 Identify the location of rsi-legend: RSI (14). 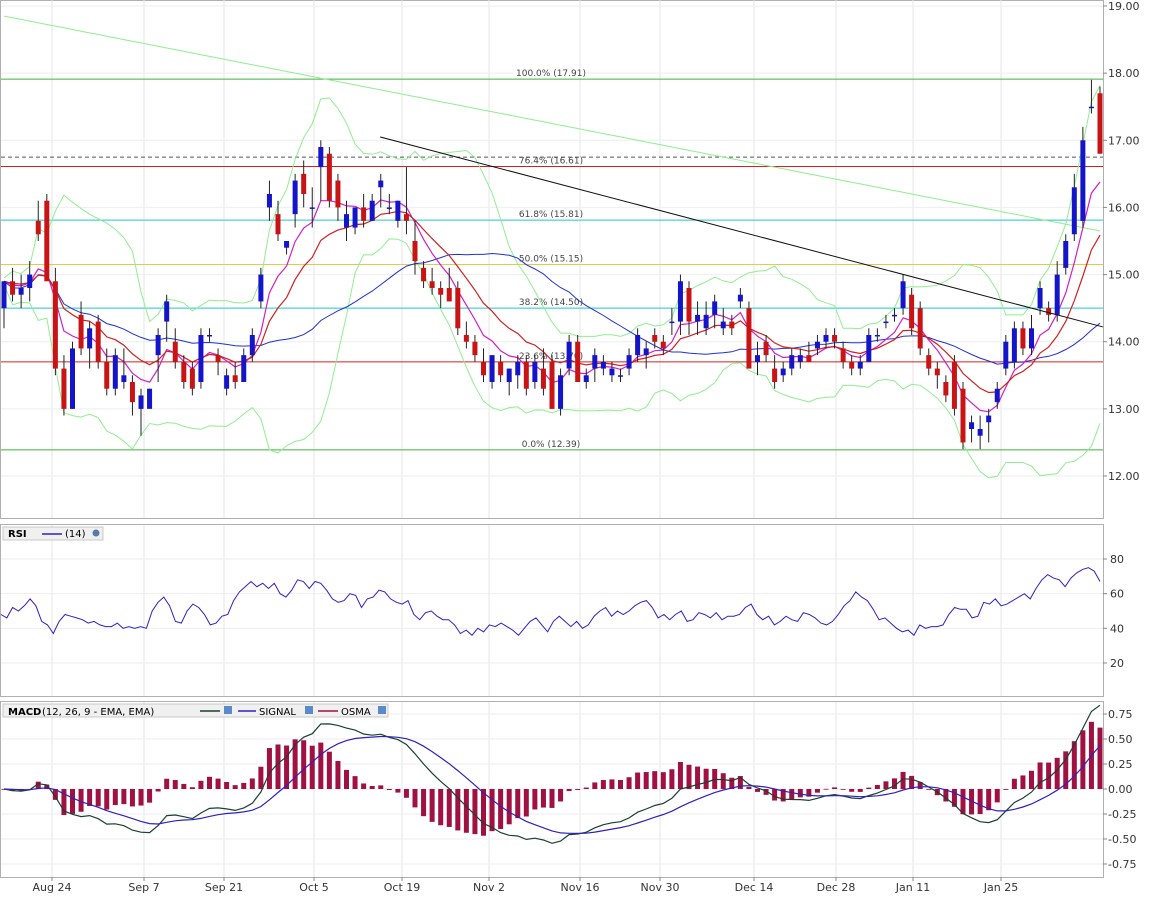
(53, 533).